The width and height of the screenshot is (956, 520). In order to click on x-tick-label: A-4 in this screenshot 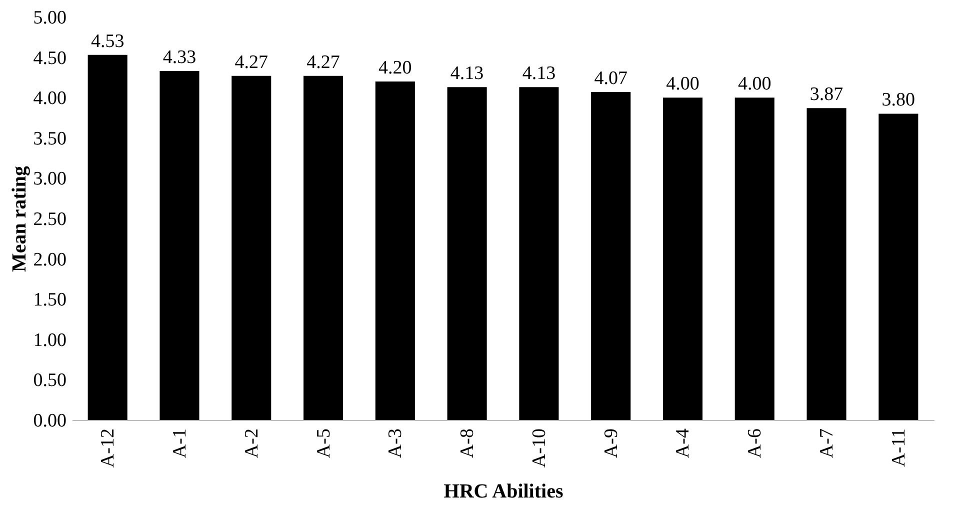, I will do `click(683, 443)`.